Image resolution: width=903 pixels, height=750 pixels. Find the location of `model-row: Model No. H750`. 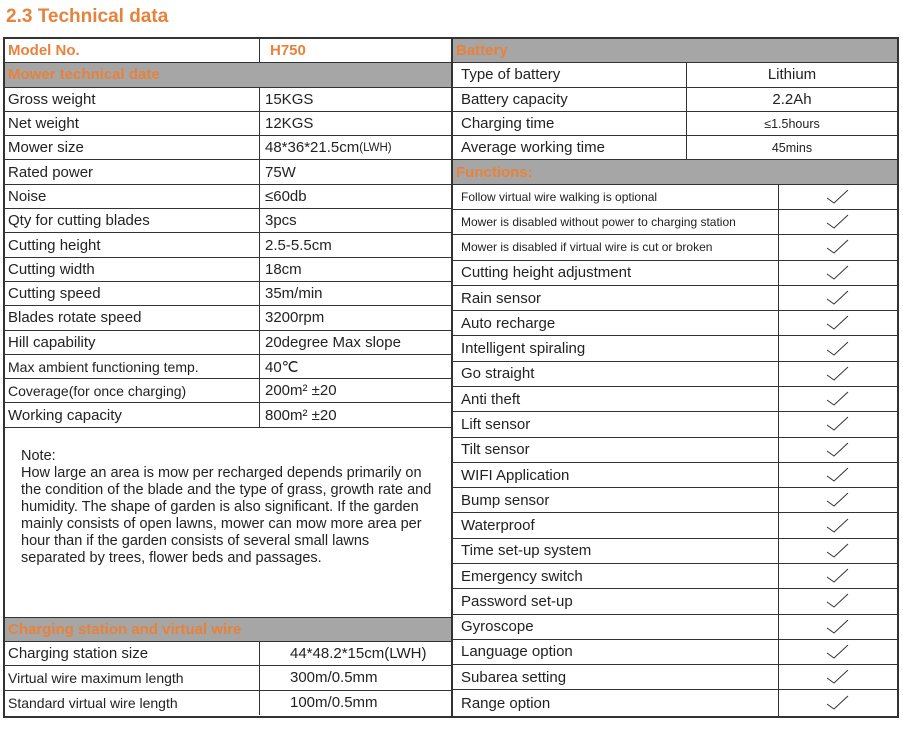

model-row: Model No. H750 is located at coordinates (228, 51).